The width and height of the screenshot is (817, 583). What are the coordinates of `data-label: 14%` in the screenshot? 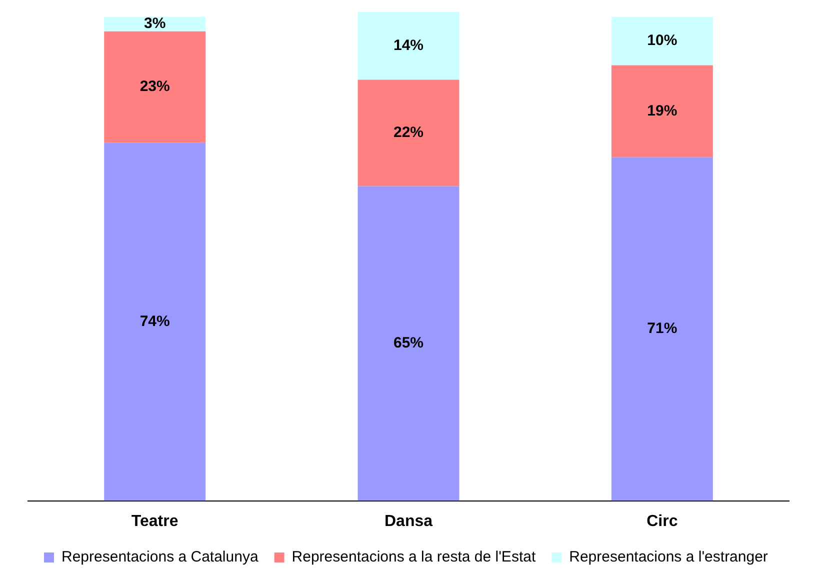 It's located at (408, 45).